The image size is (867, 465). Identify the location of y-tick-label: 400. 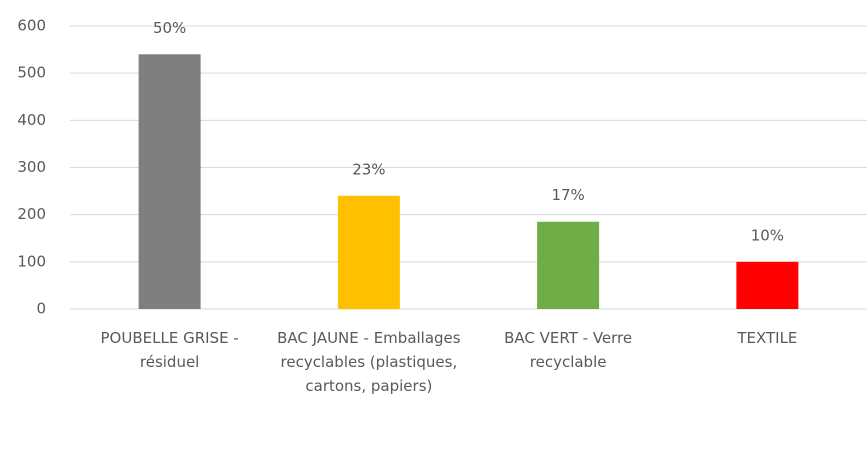
(31, 120).